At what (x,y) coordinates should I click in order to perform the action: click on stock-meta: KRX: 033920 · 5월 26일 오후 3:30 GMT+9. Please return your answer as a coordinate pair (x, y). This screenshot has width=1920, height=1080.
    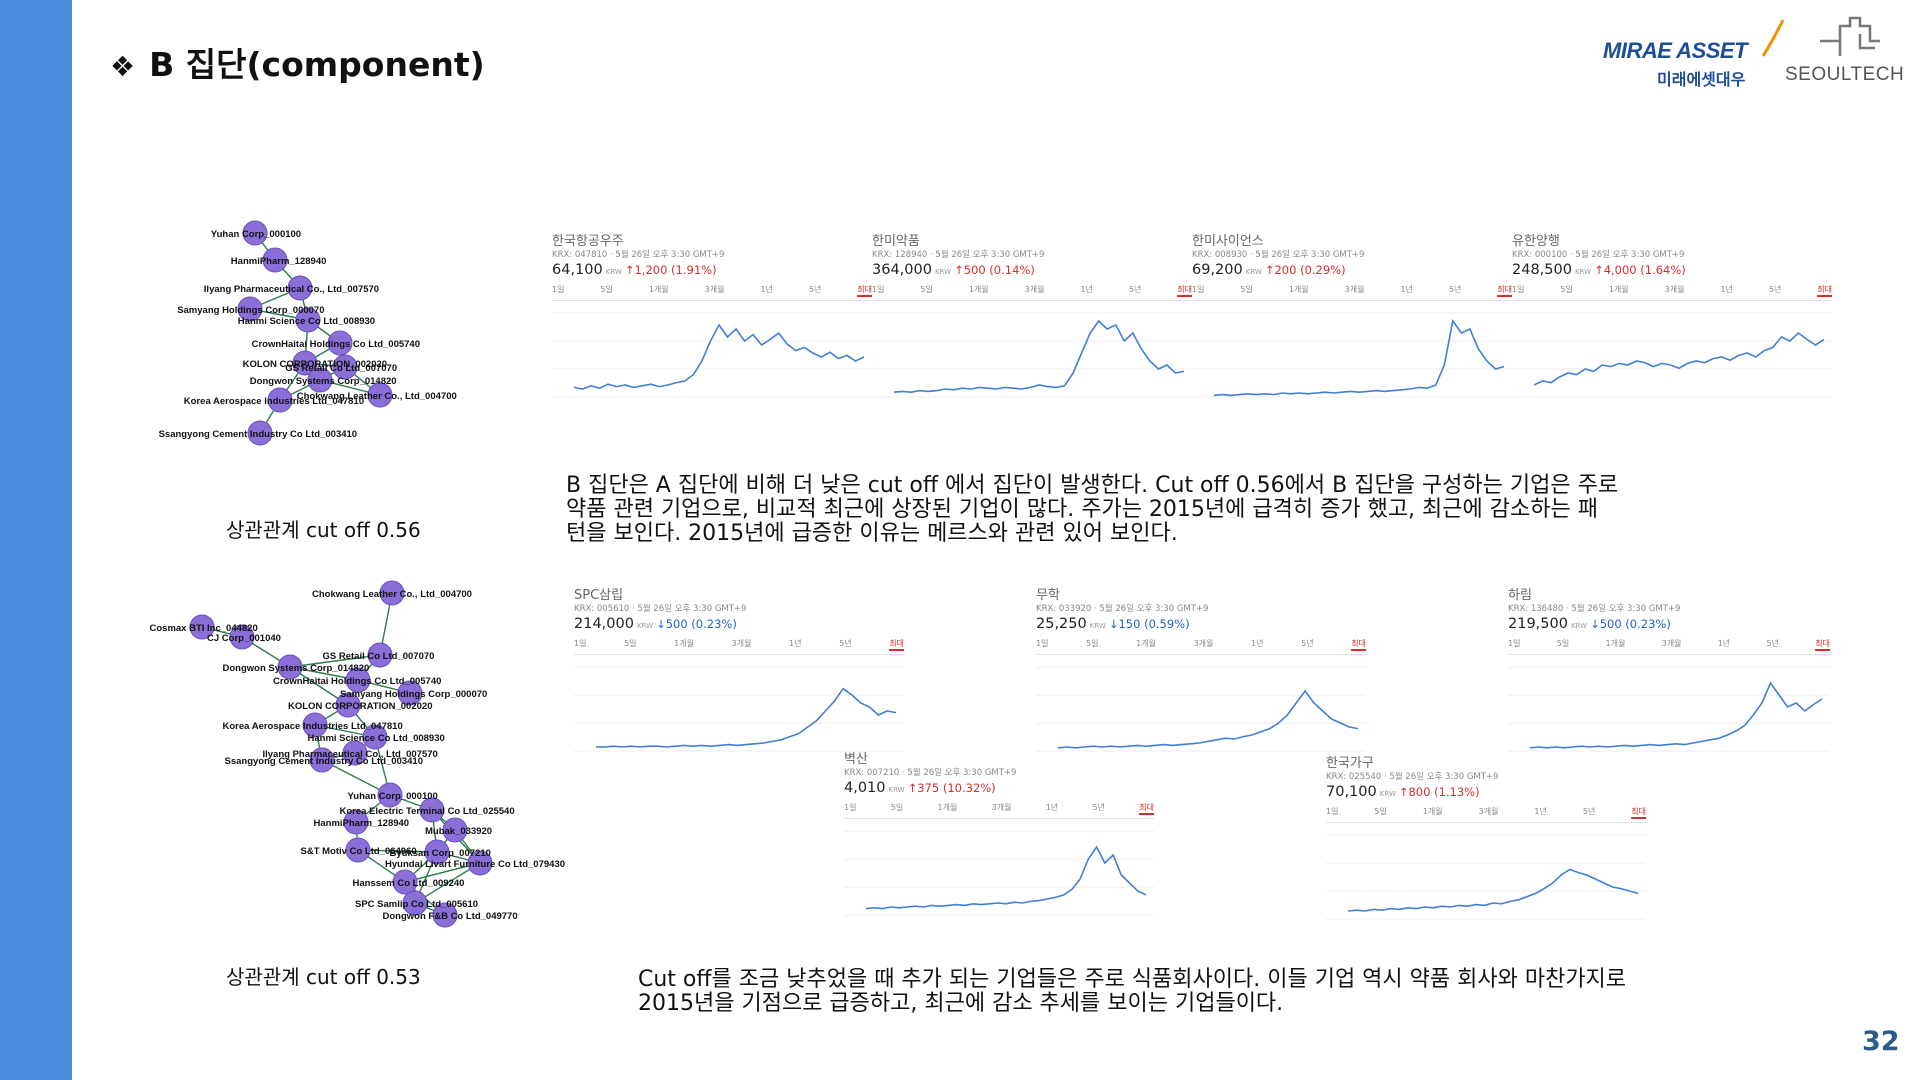
    Looking at the image, I should click on (1122, 609).